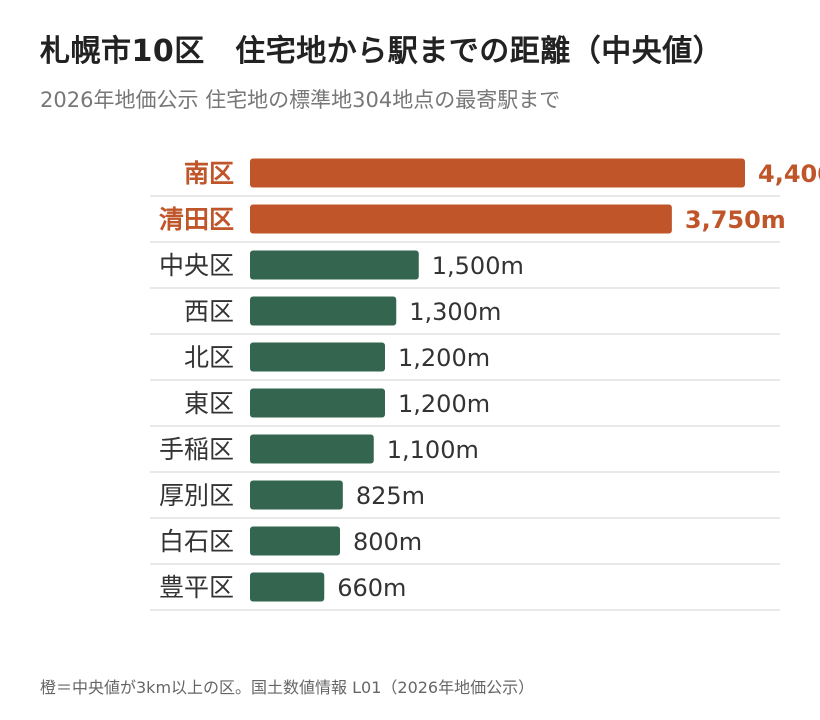 This screenshot has width=820, height=720. What do you see at coordinates (789, 174) in the screenshot?
I see `value-label: 4,400m` at bounding box center [789, 174].